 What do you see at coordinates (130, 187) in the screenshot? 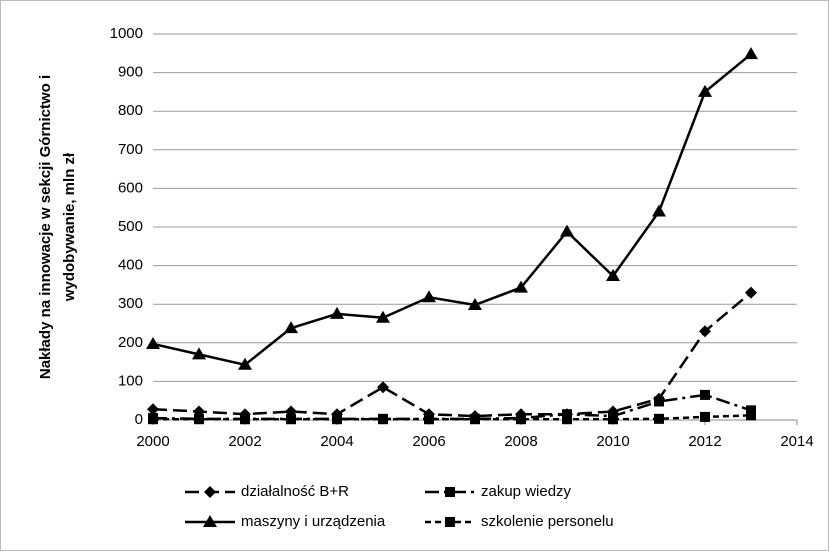
I see `y-tick-label: 600` at bounding box center [130, 187].